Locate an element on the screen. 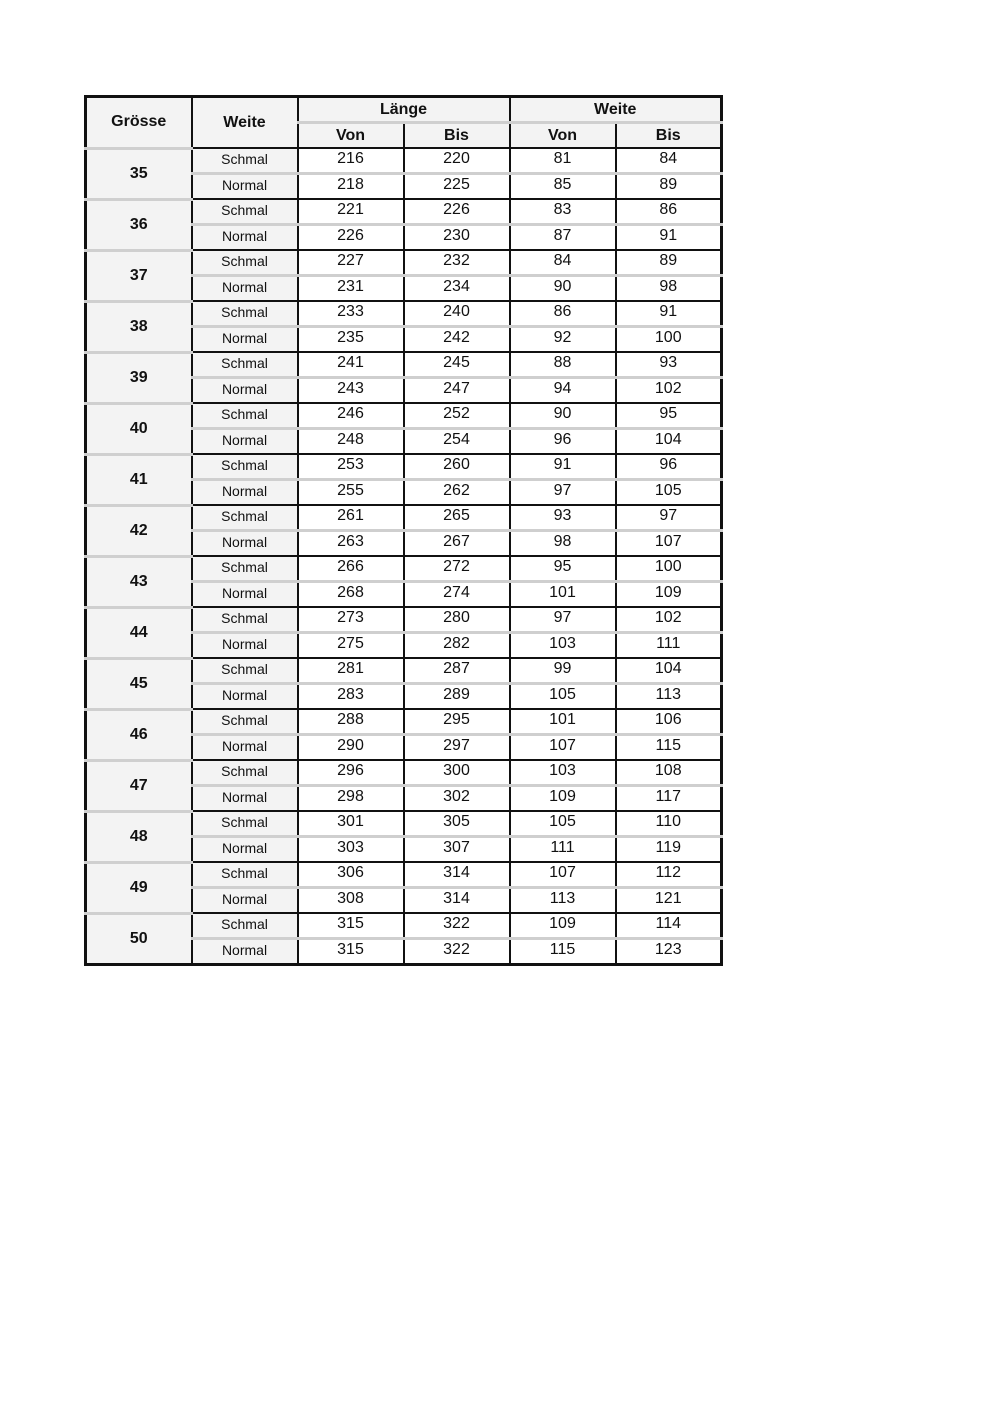  table-row: Normal 255 262 97 105 is located at coordinates (404, 491).